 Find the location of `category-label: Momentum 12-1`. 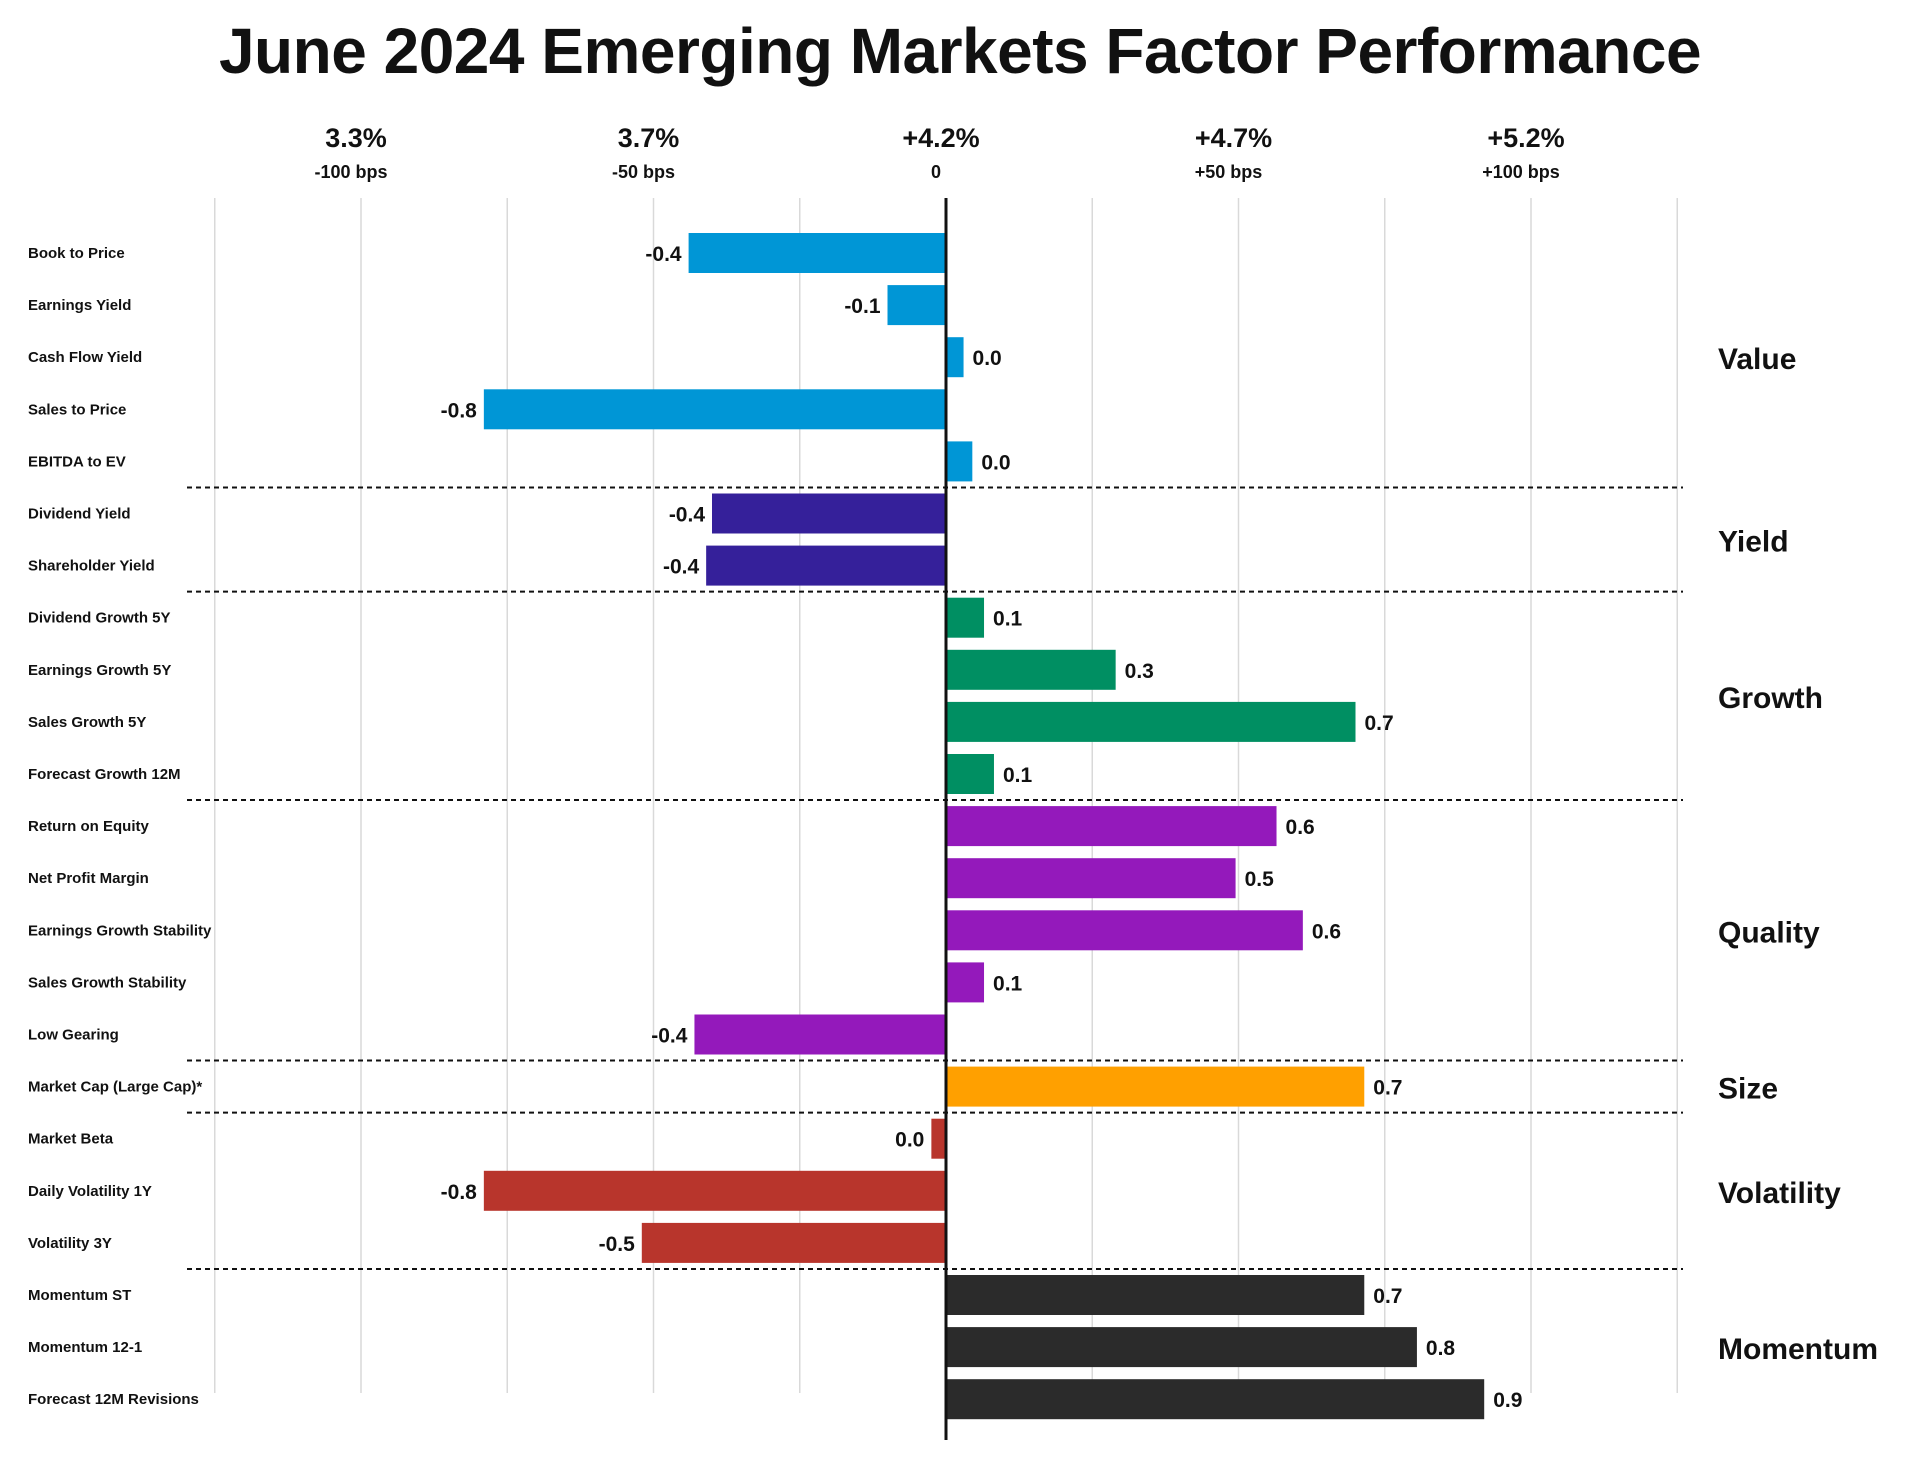

category-label: Momentum 12-1 is located at coordinates (85, 1347).